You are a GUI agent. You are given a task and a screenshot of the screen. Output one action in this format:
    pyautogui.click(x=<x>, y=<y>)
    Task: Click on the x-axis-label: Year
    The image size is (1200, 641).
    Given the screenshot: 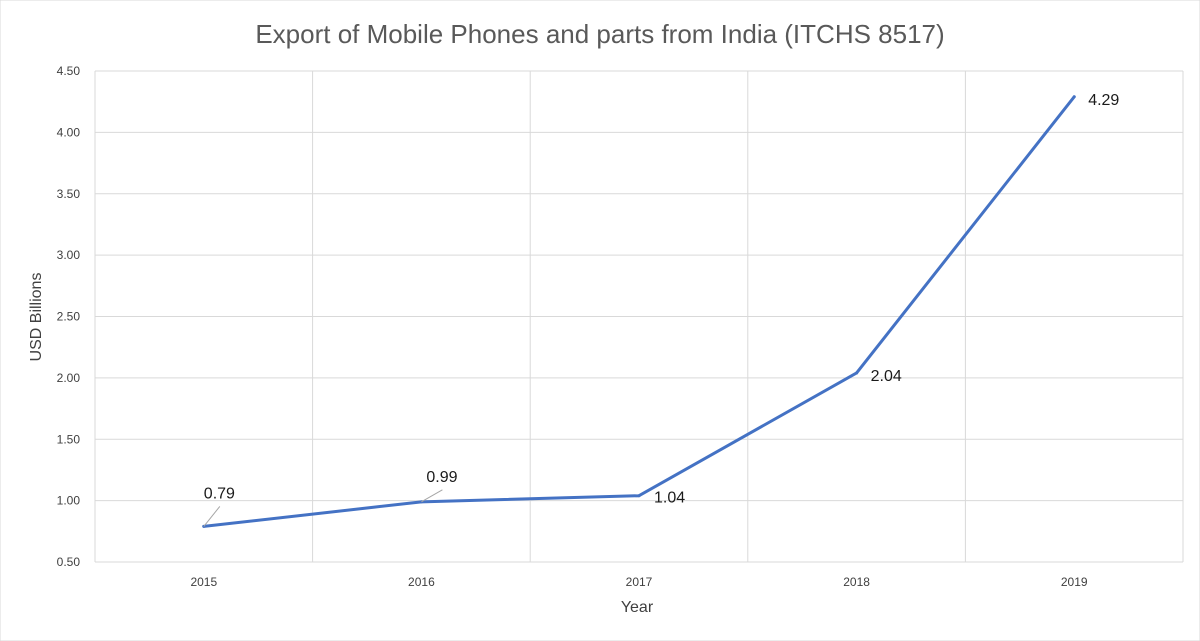 What is the action you would take?
    pyautogui.click(x=637, y=607)
    